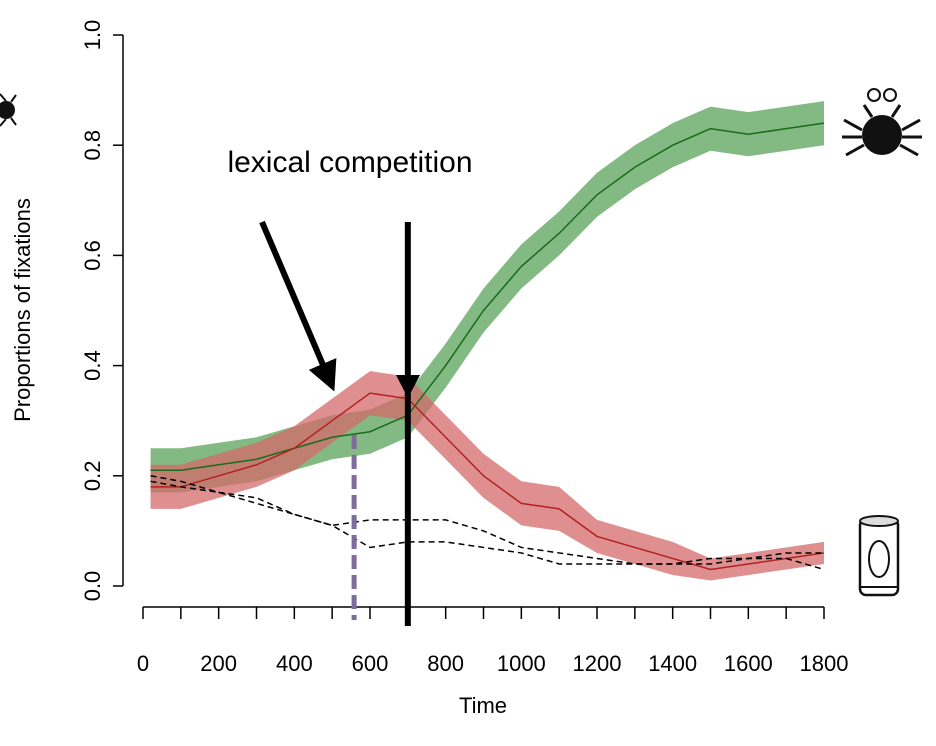  Describe the element at coordinates (92, 586) in the screenshot. I see `y-tick-label: 0.0` at that location.